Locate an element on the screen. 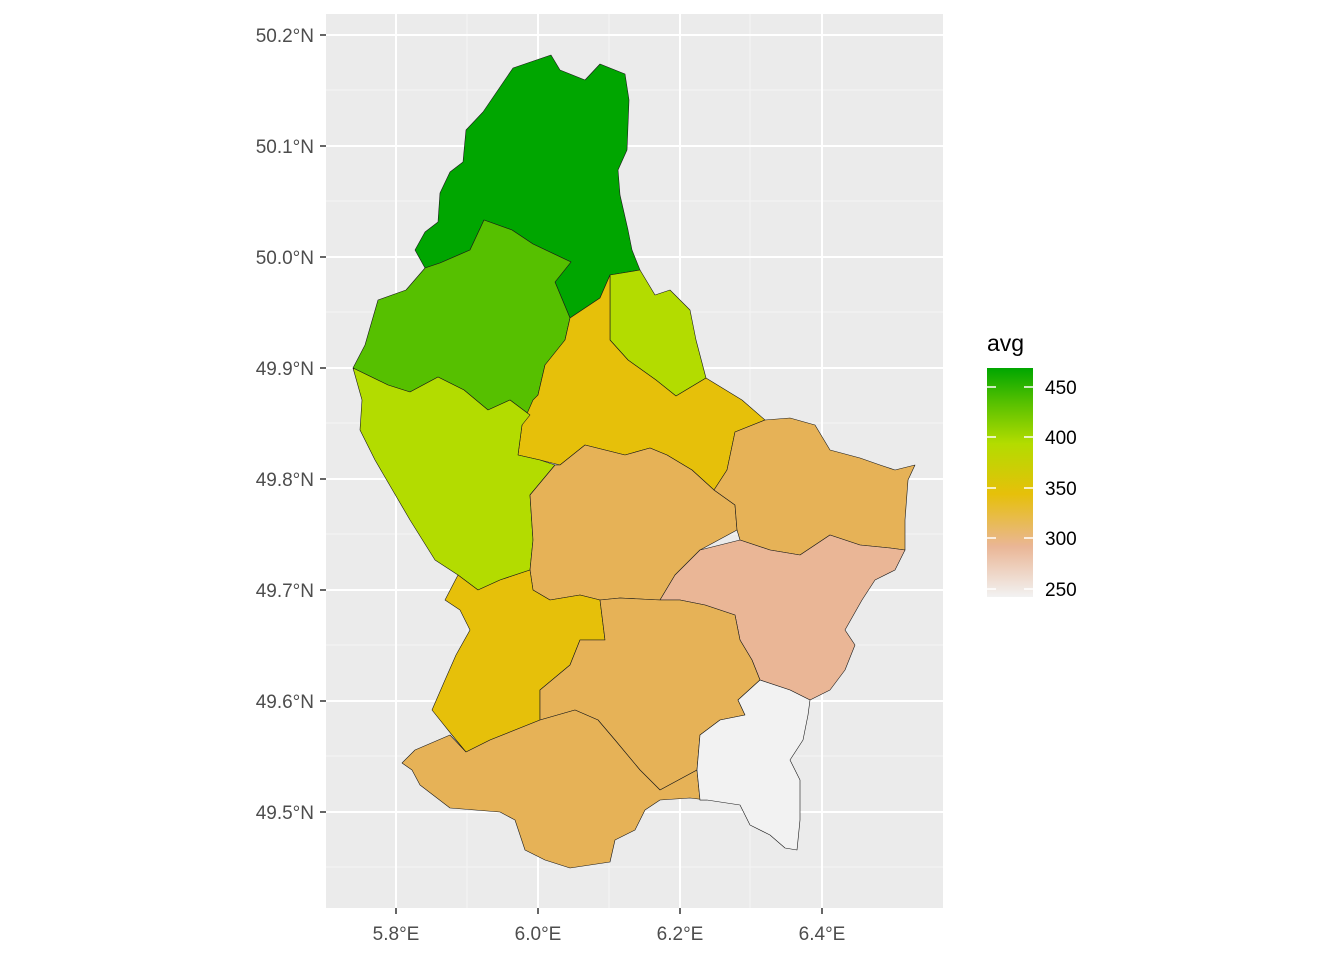 This screenshot has width=1344, height=960. y-tick-label: 50.2°N is located at coordinates (285, 36).